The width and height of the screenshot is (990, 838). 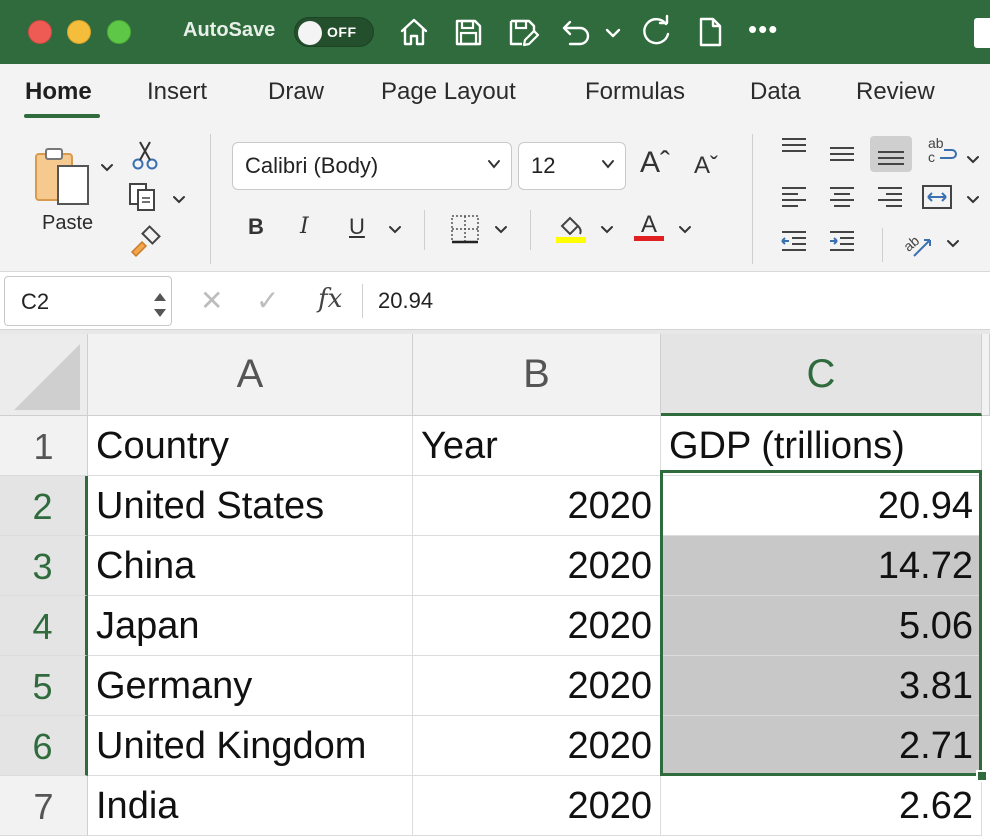 What do you see at coordinates (372, 166) in the screenshot?
I see `font-name-select: Calibri (Body)` at bounding box center [372, 166].